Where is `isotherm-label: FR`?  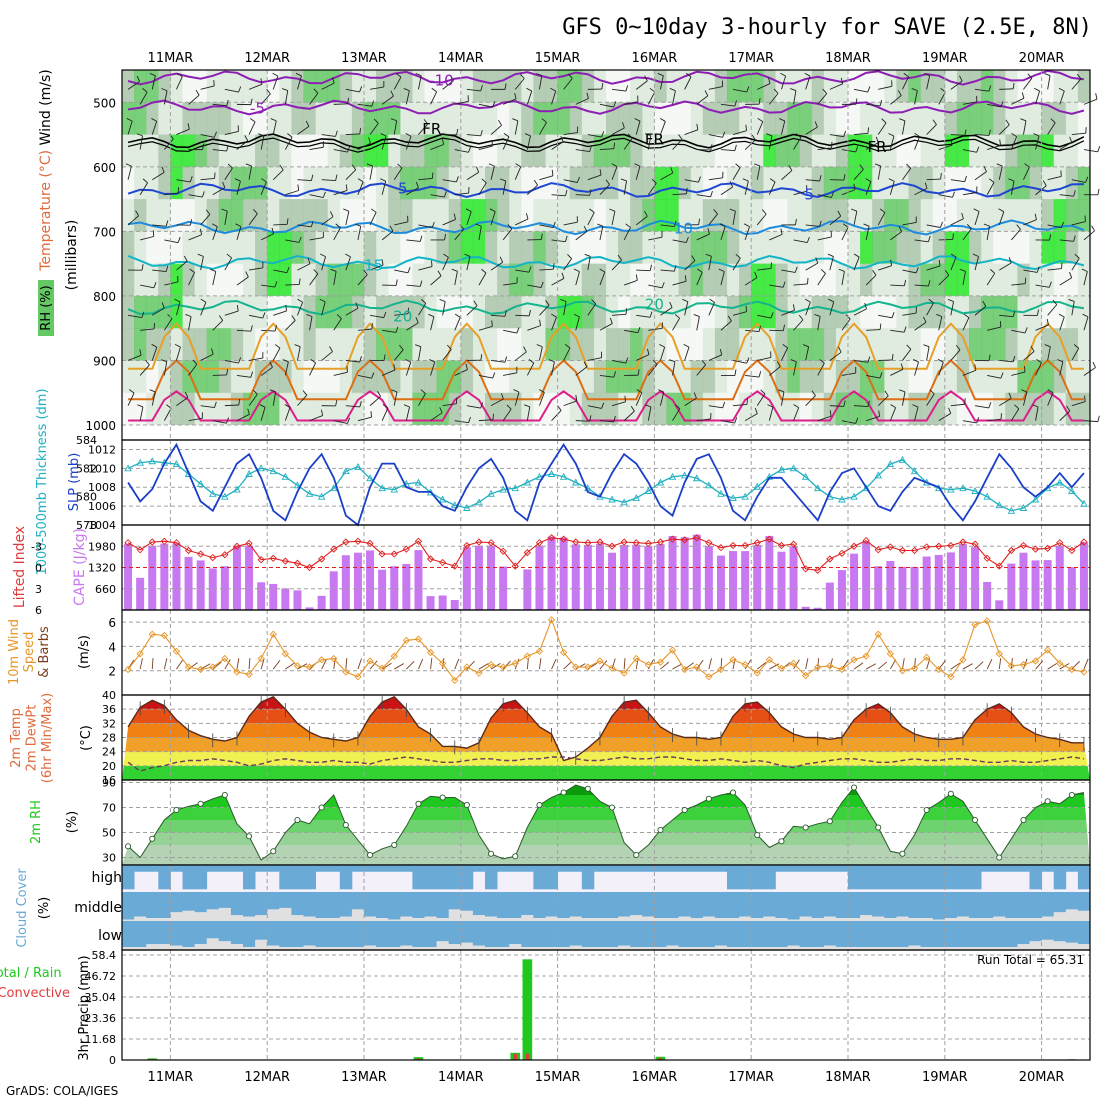 isotherm-label: FR is located at coordinates (431, 129).